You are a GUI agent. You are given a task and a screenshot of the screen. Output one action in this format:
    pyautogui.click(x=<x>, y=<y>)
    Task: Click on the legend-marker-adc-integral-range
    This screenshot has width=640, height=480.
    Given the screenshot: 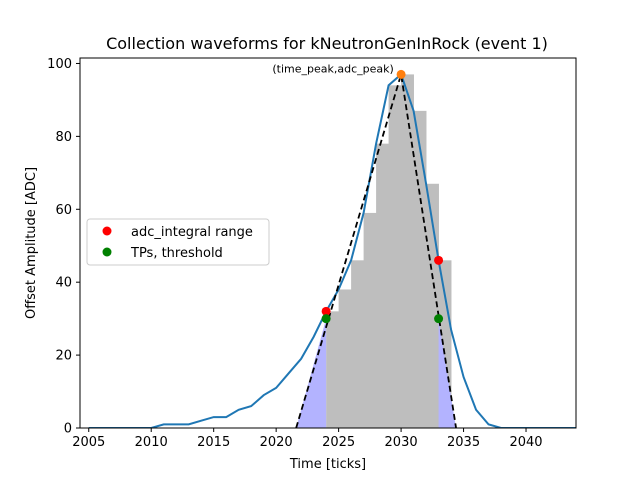 What is the action you would take?
    pyautogui.click(x=107, y=231)
    